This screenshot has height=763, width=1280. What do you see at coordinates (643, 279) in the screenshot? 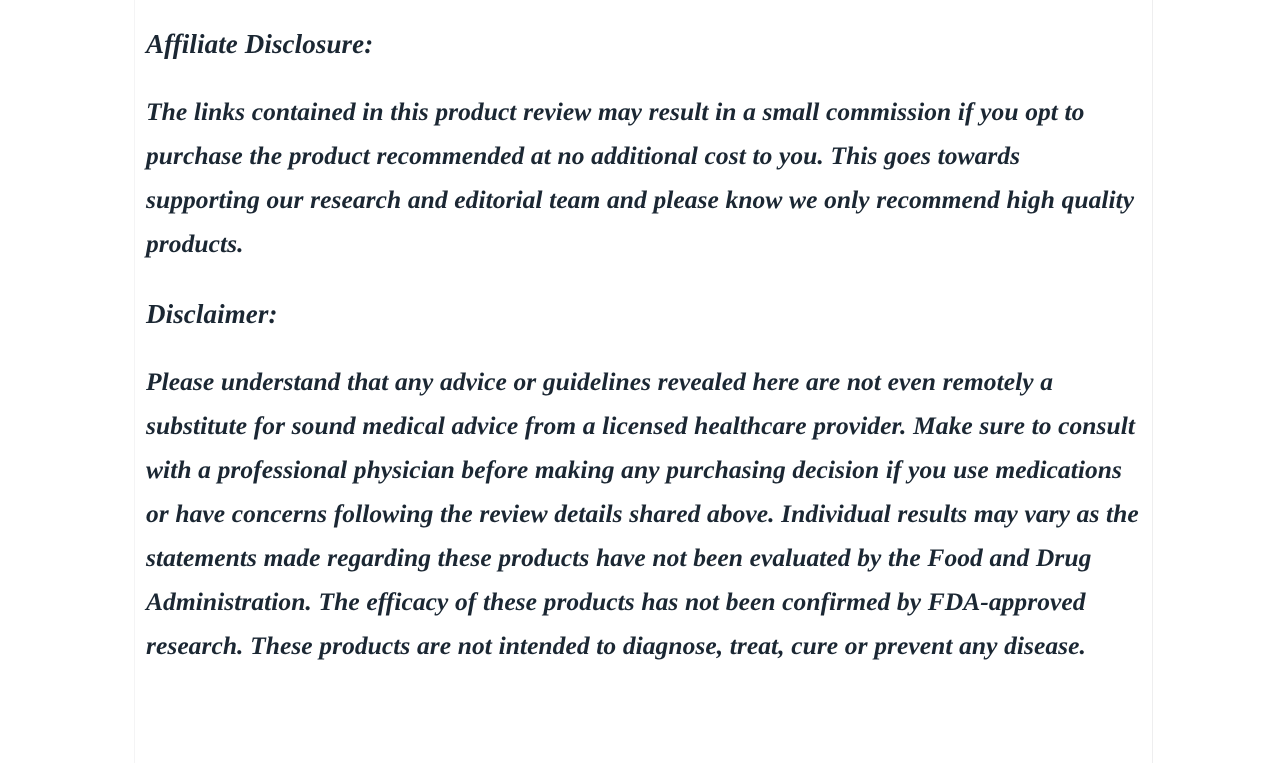
I see `paragraph-spacer` at bounding box center [643, 279].